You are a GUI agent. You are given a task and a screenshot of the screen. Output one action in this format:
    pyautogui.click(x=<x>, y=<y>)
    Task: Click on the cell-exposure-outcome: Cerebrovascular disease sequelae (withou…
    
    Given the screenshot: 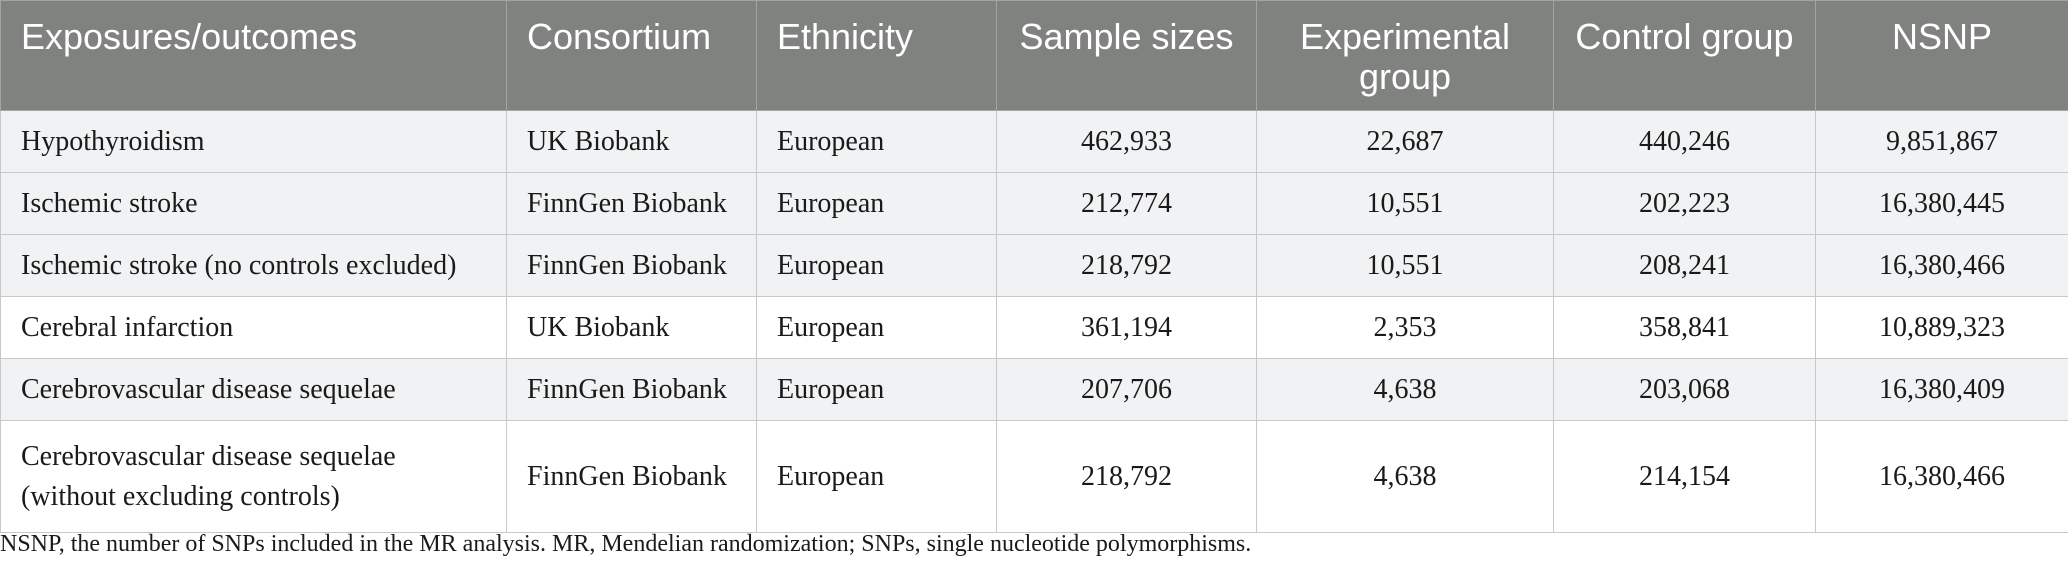 What is the action you would take?
    pyautogui.click(x=253, y=476)
    